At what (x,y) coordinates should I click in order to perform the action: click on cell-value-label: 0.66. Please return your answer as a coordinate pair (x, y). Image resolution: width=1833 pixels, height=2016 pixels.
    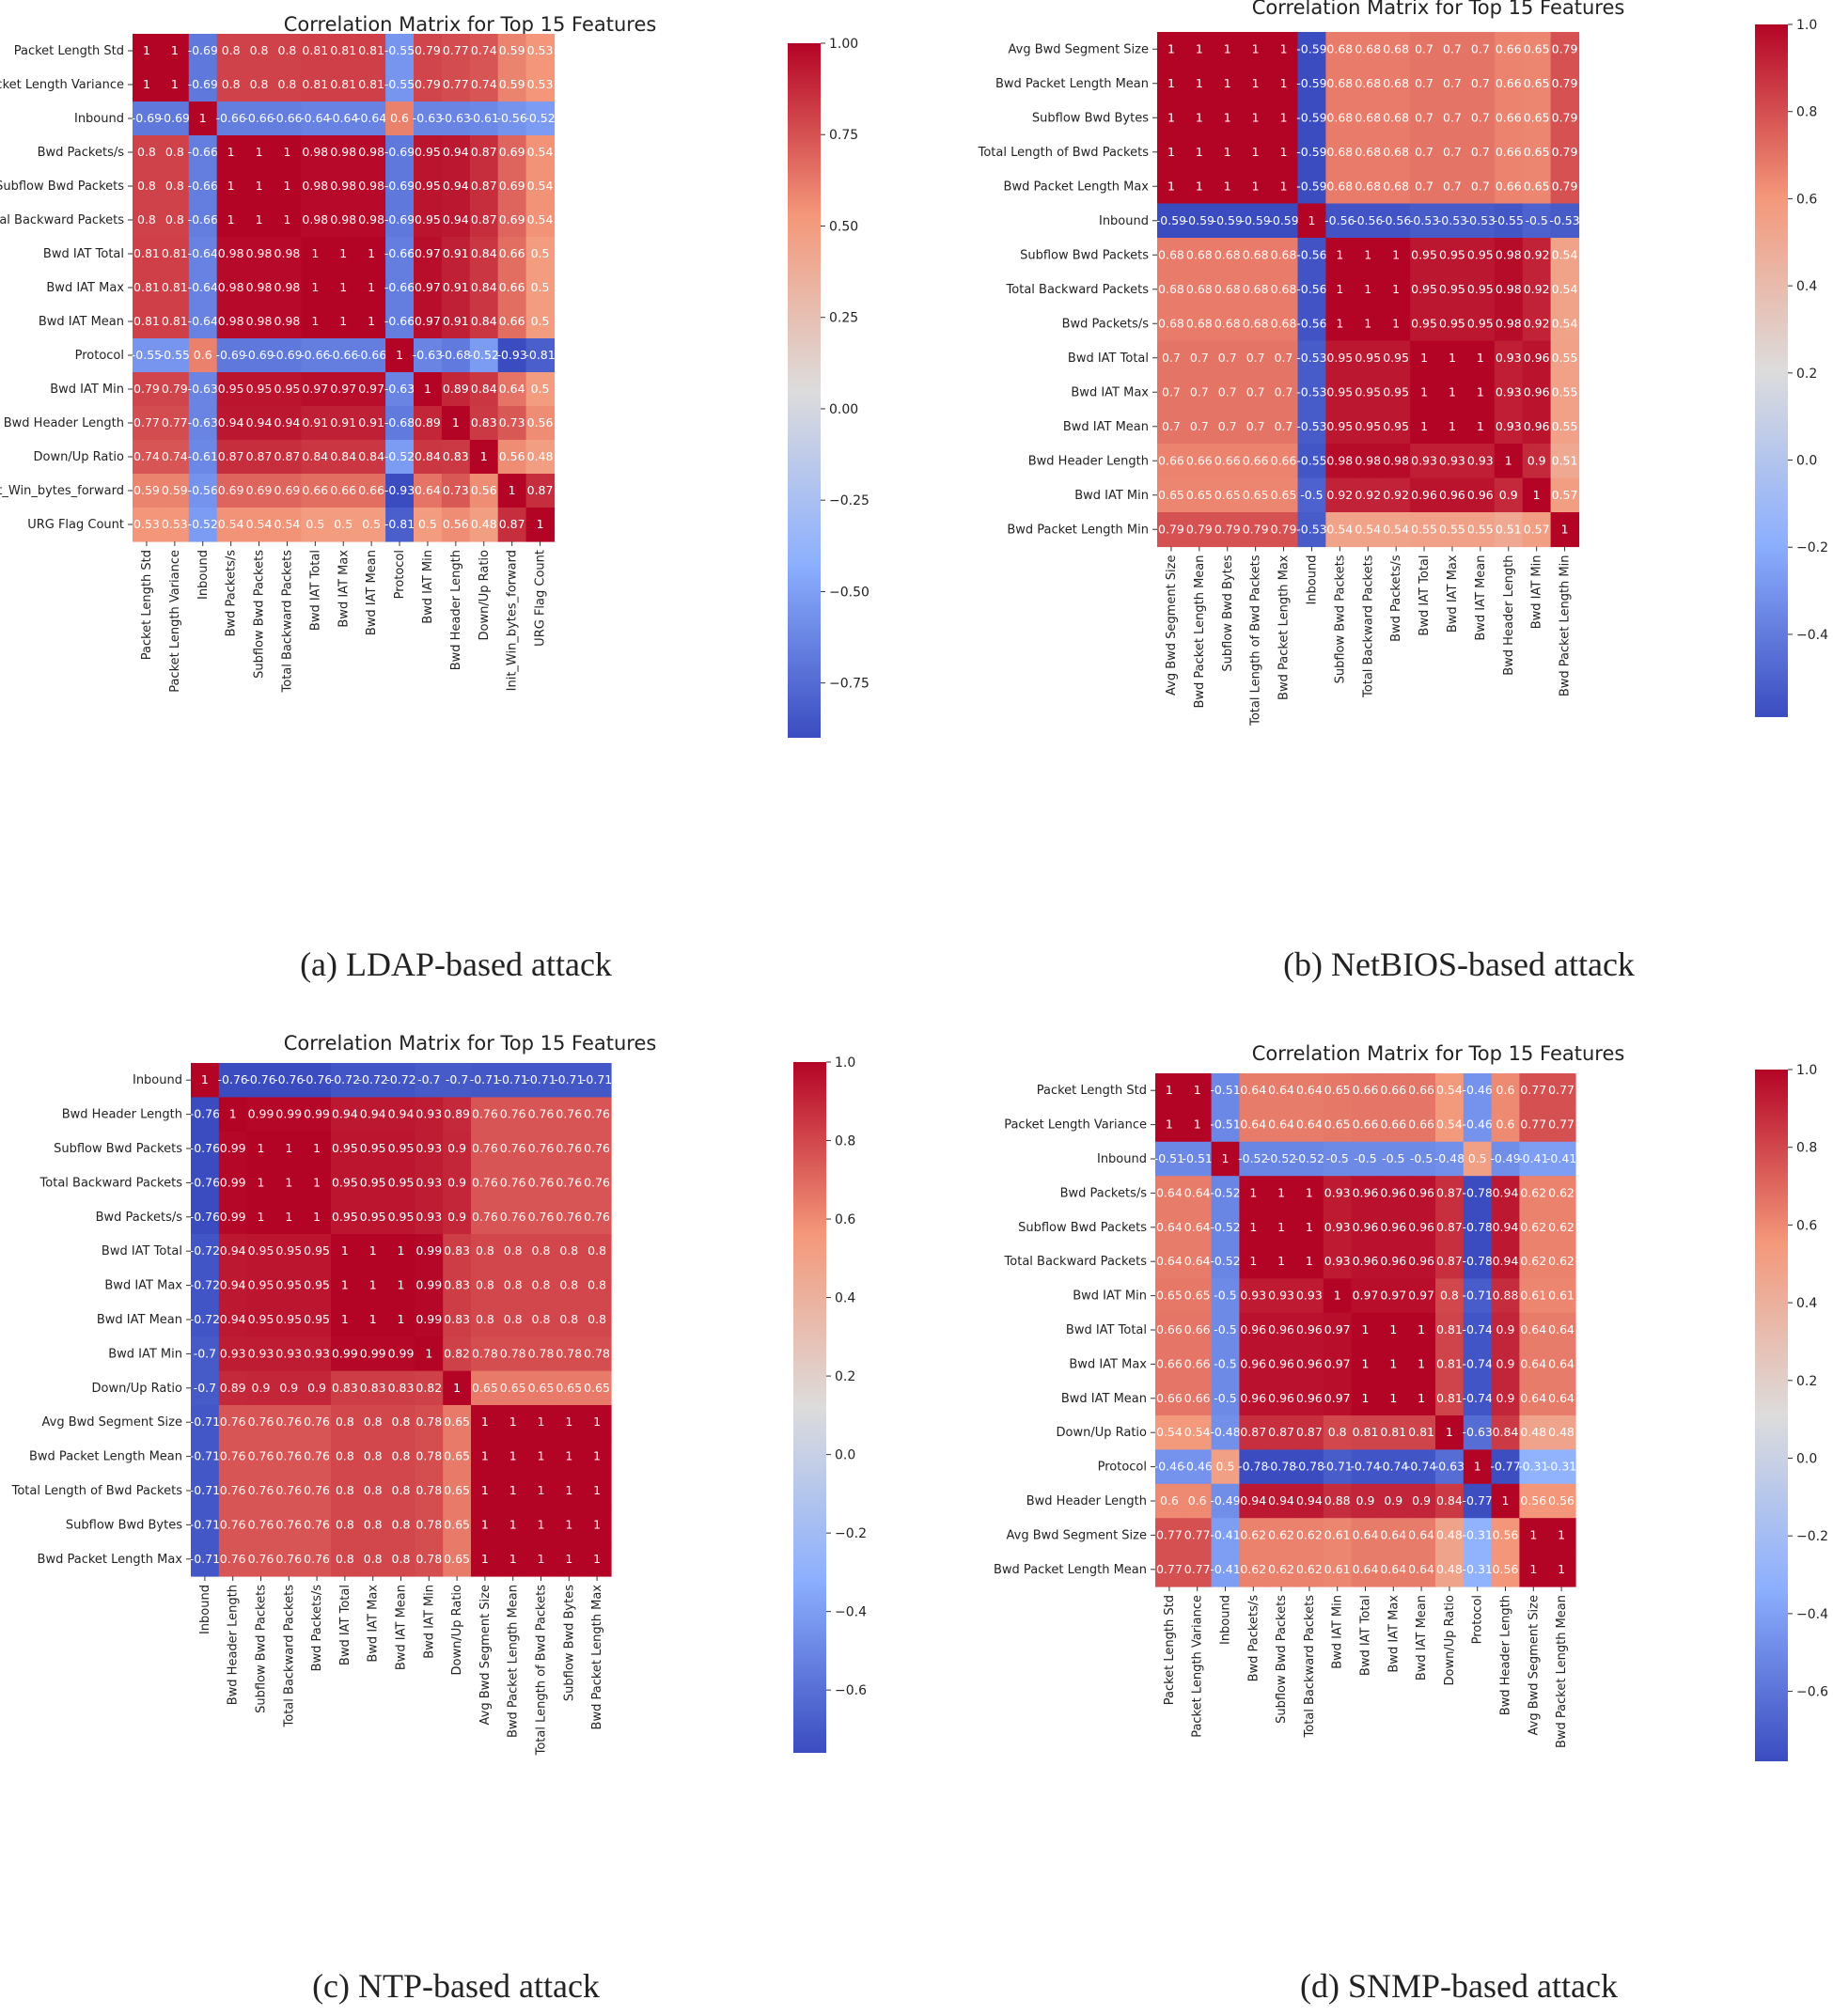
    Looking at the image, I should click on (512, 253).